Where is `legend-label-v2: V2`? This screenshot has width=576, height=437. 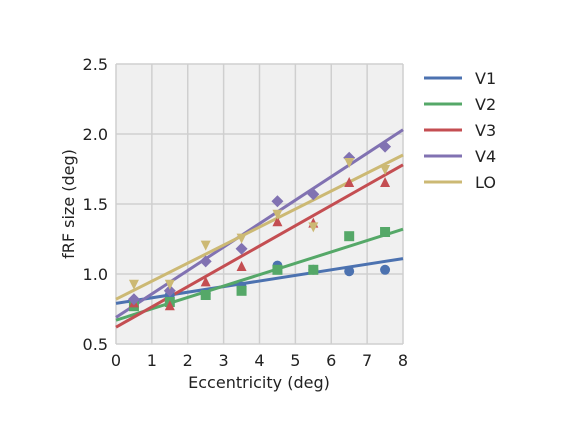
legend-label-v2: V2 is located at coordinates (485, 104).